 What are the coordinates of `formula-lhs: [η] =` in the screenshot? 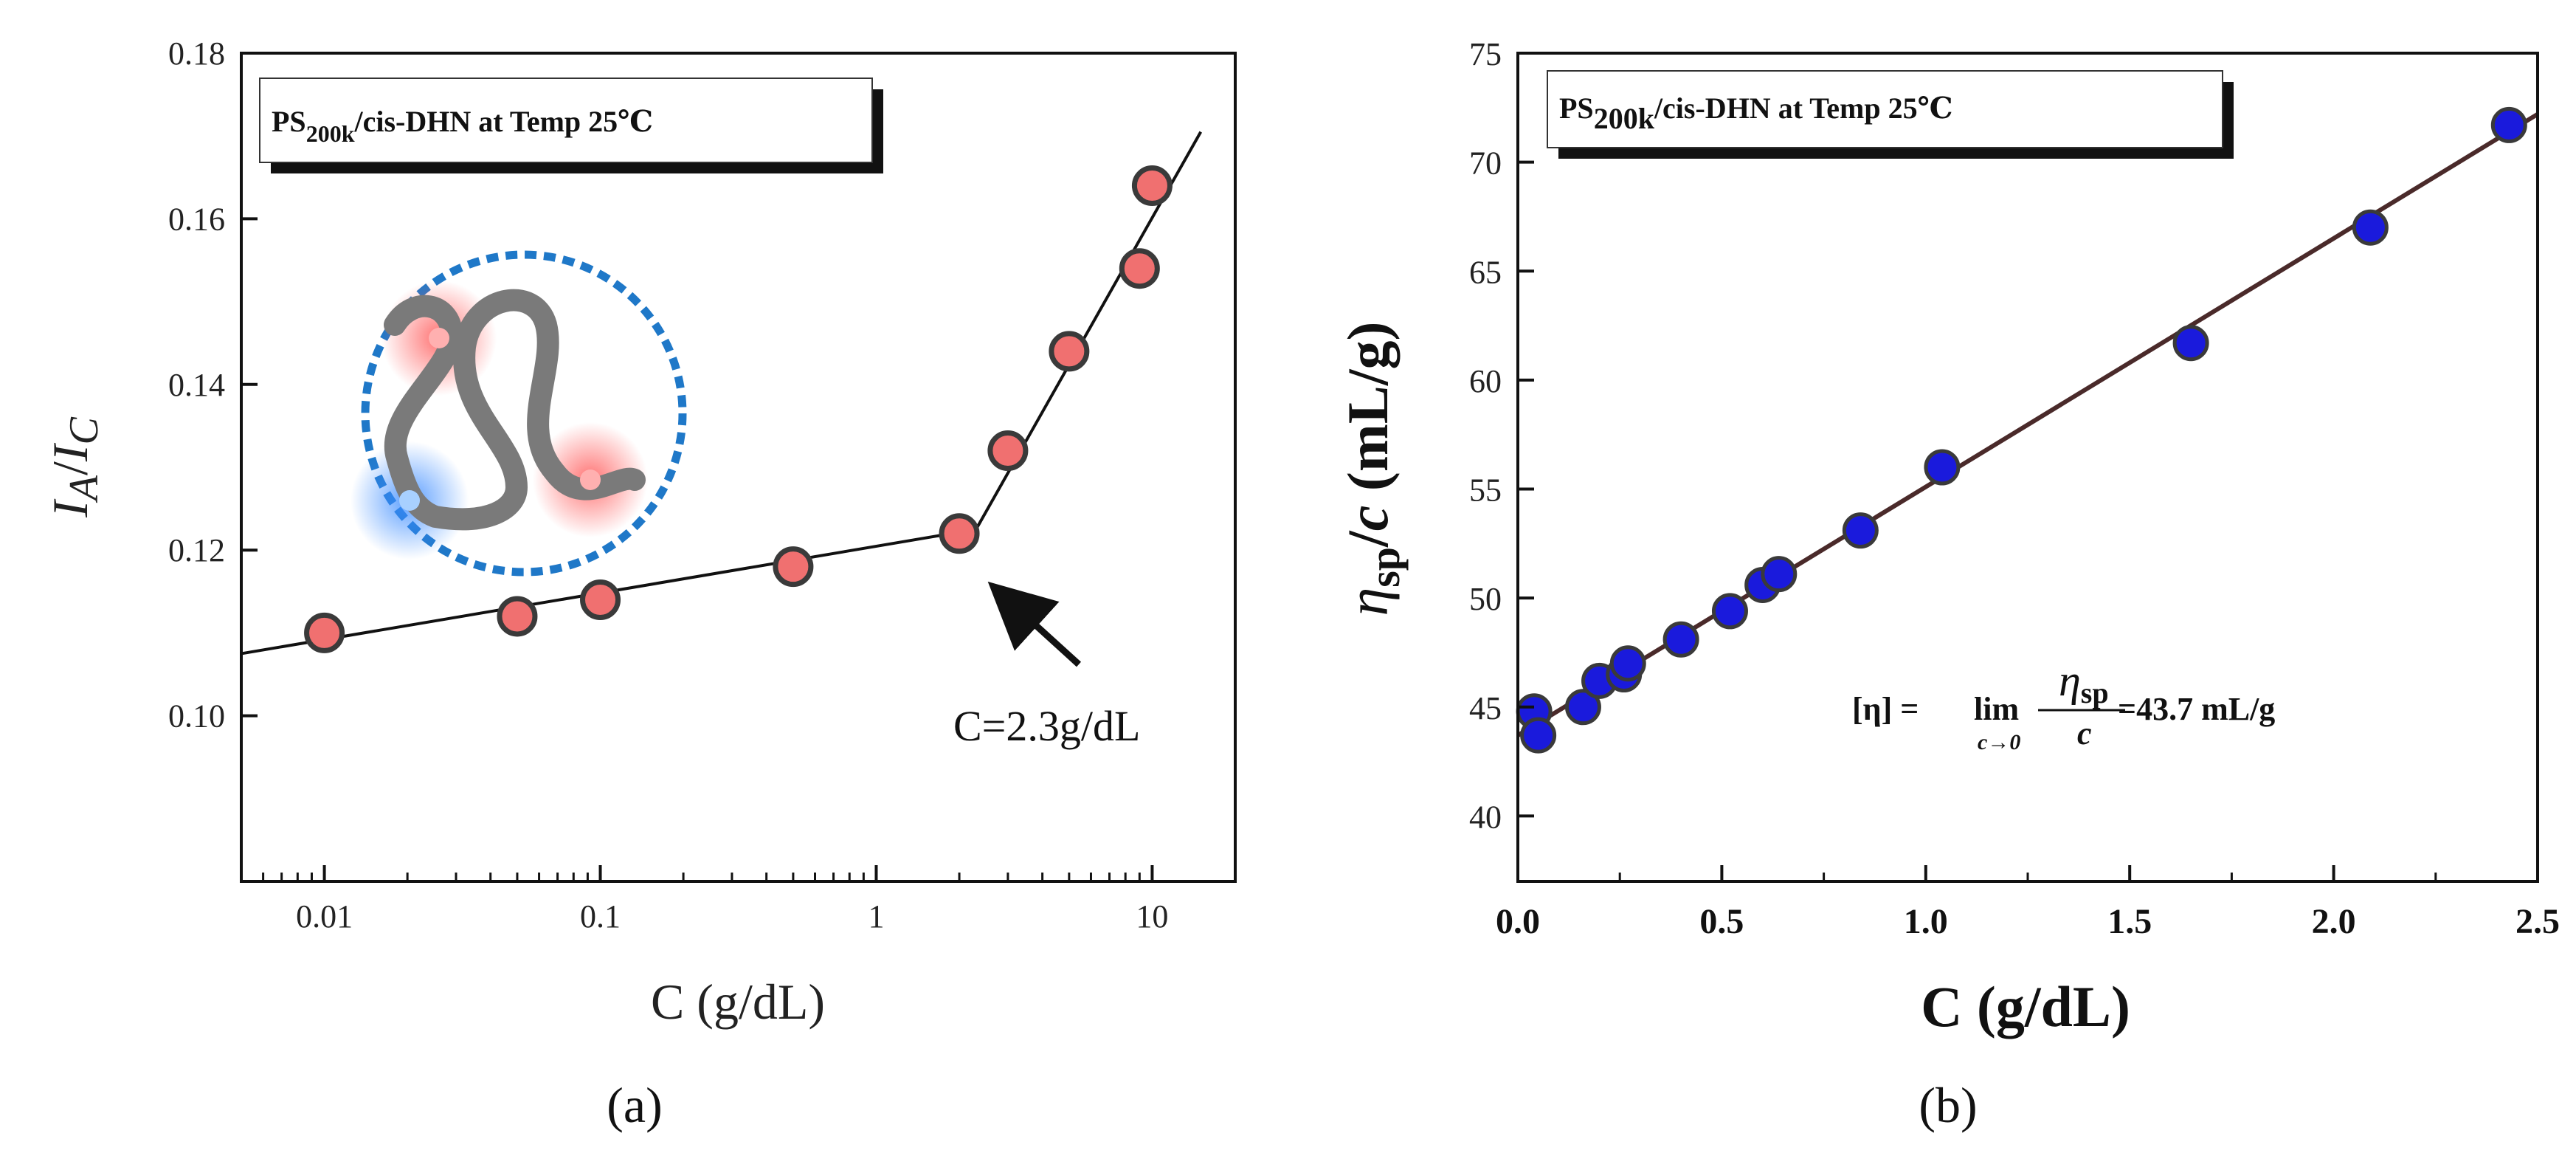 It's located at (1886, 709).